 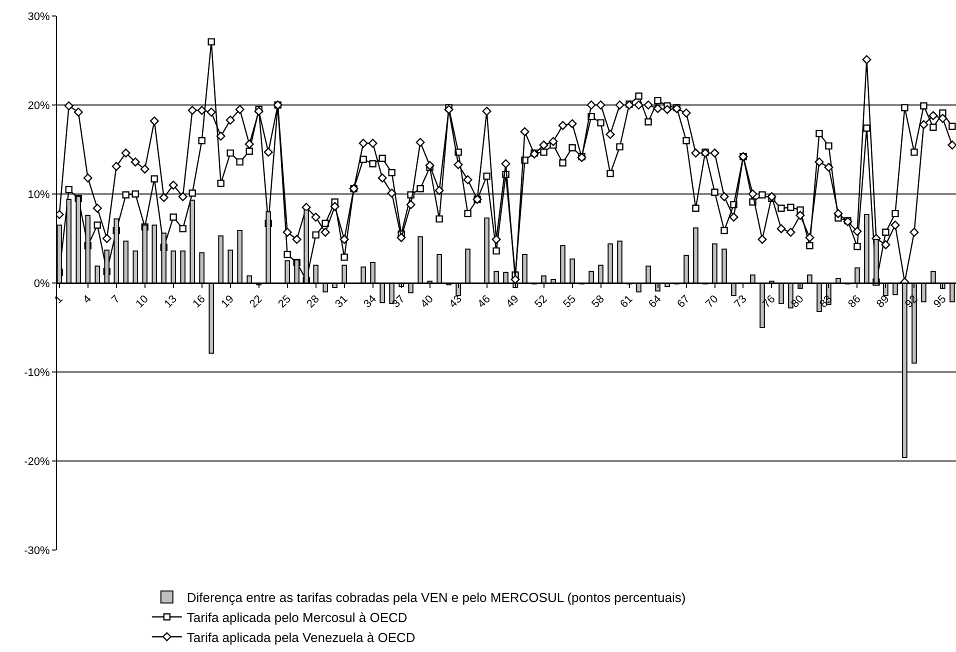 What do you see at coordinates (427, 301) in the screenshot?
I see `x-tick-label: 40` at bounding box center [427, 301].